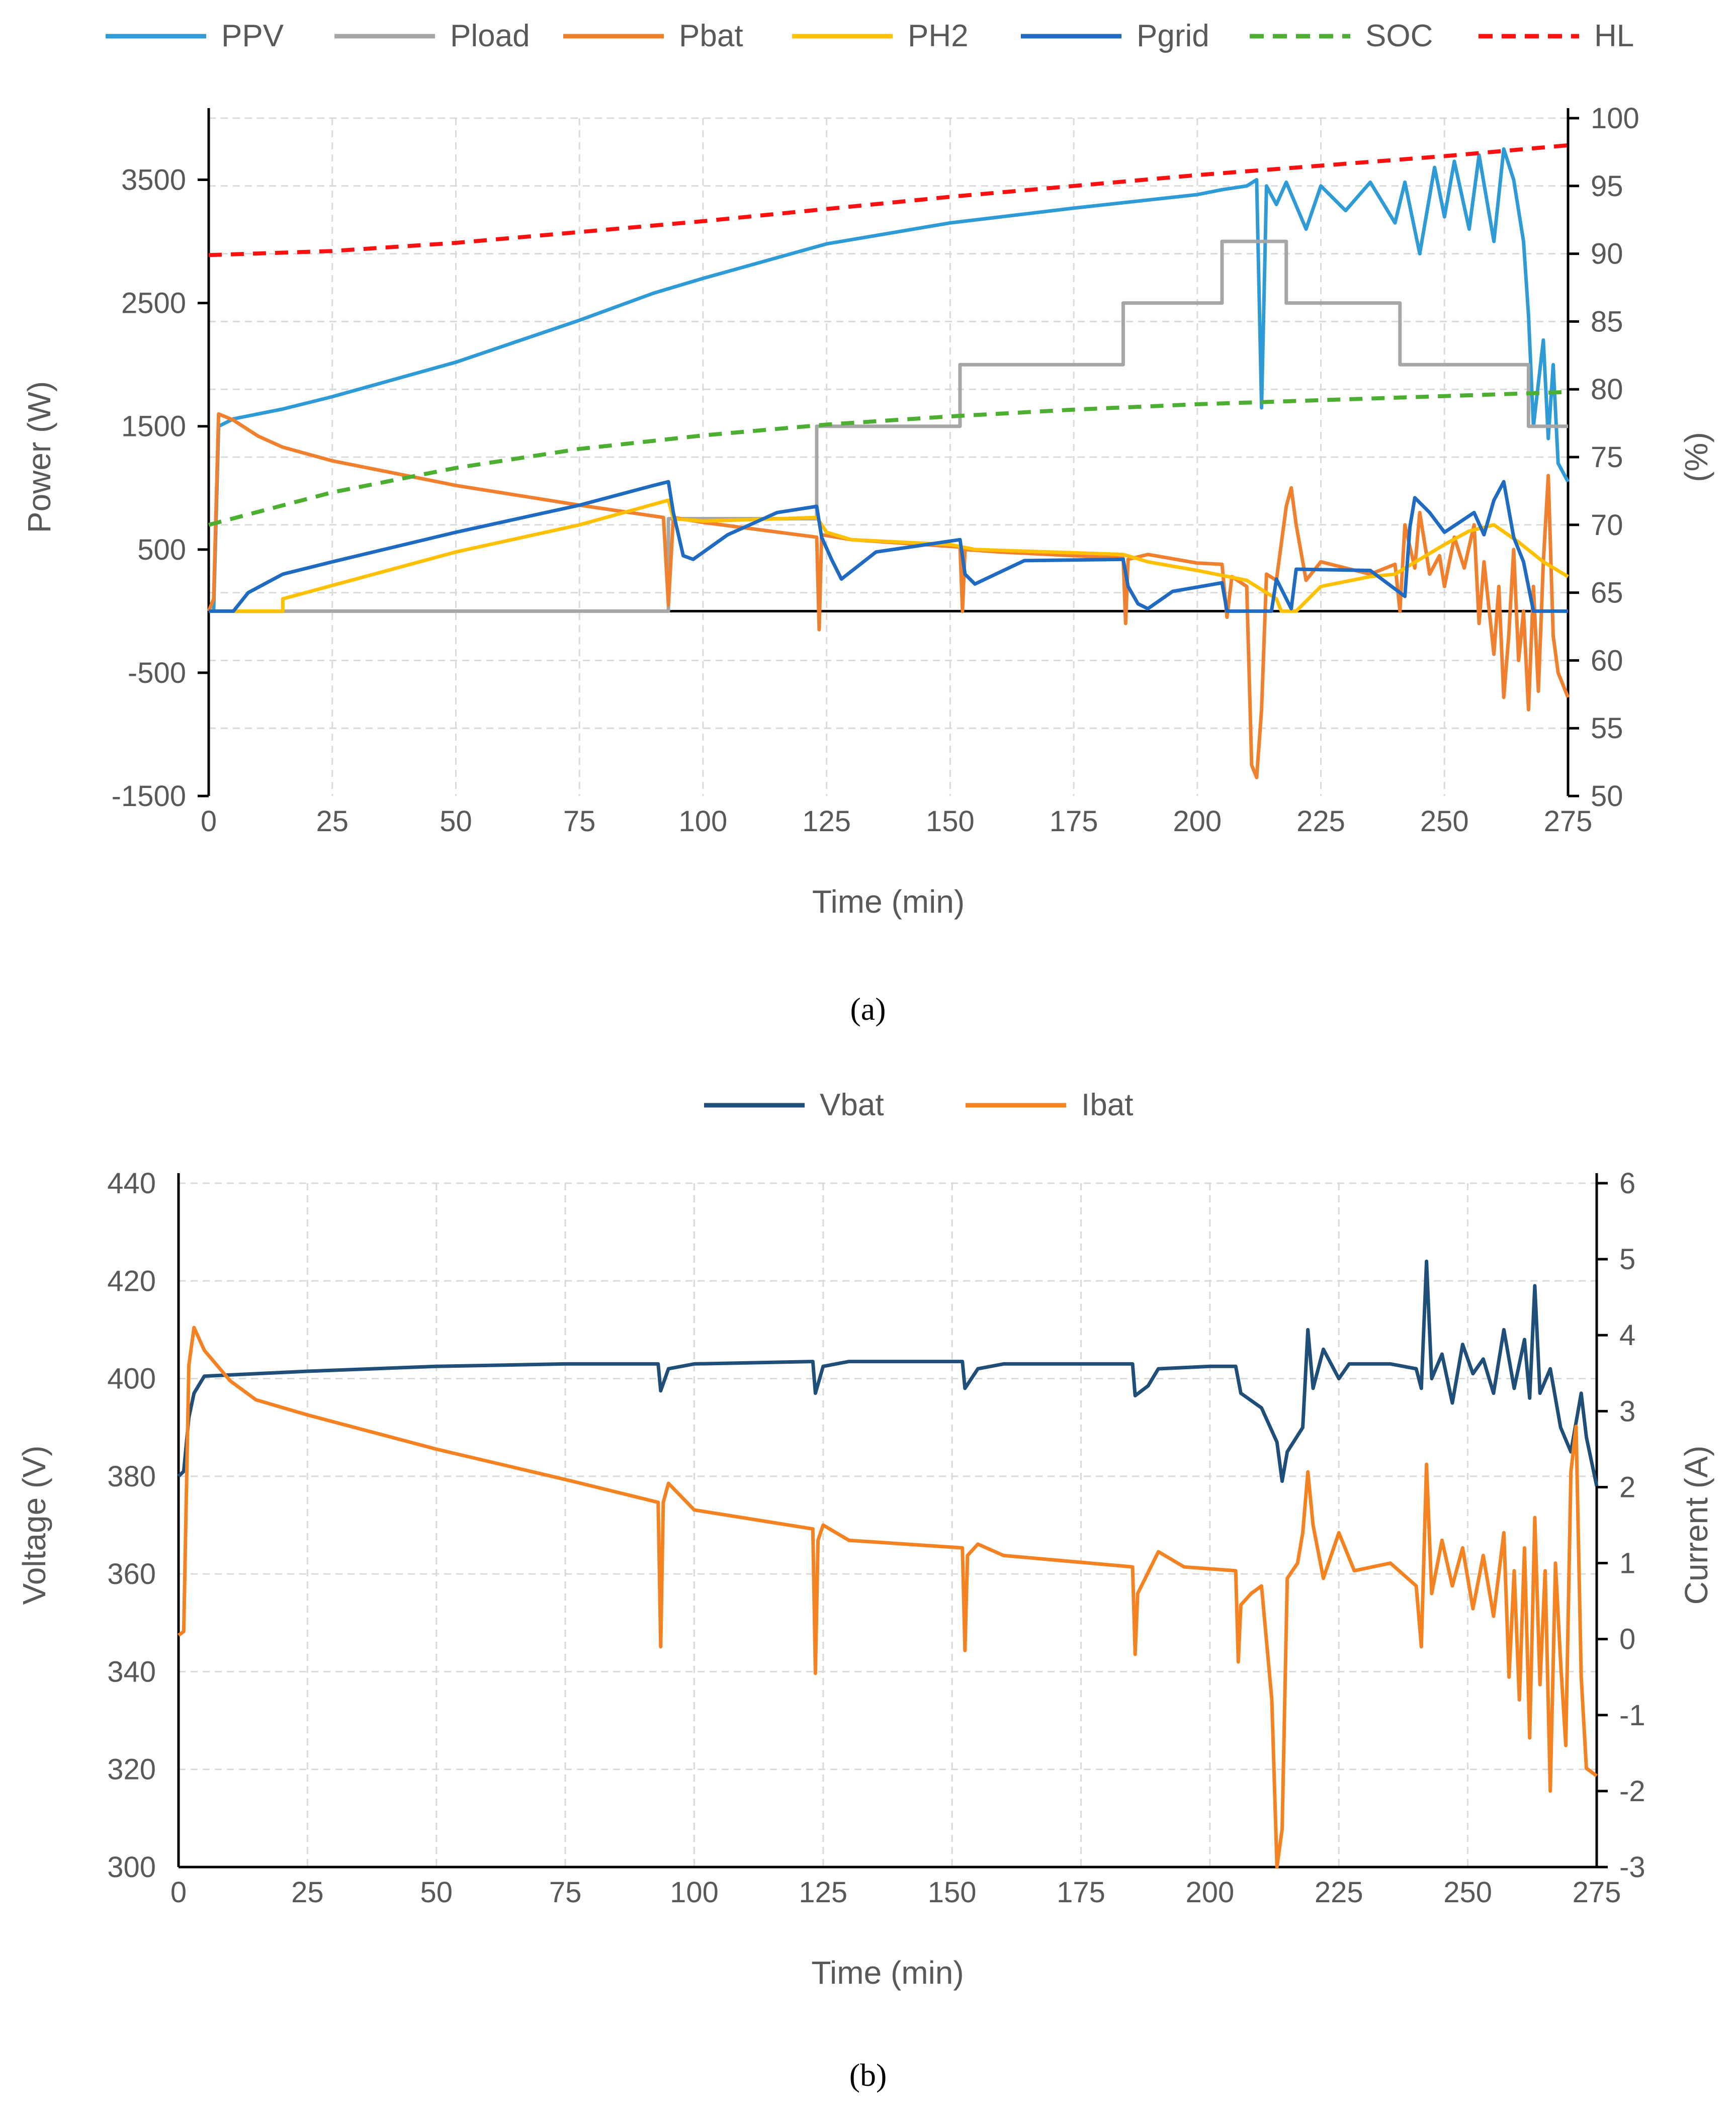  I want to click on y-tick-label: -1500, so click(149, 796).